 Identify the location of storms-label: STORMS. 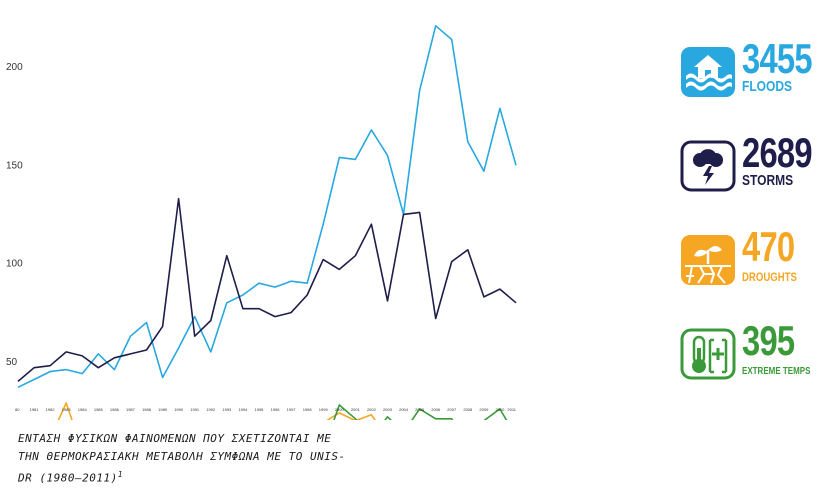
(768, 180).